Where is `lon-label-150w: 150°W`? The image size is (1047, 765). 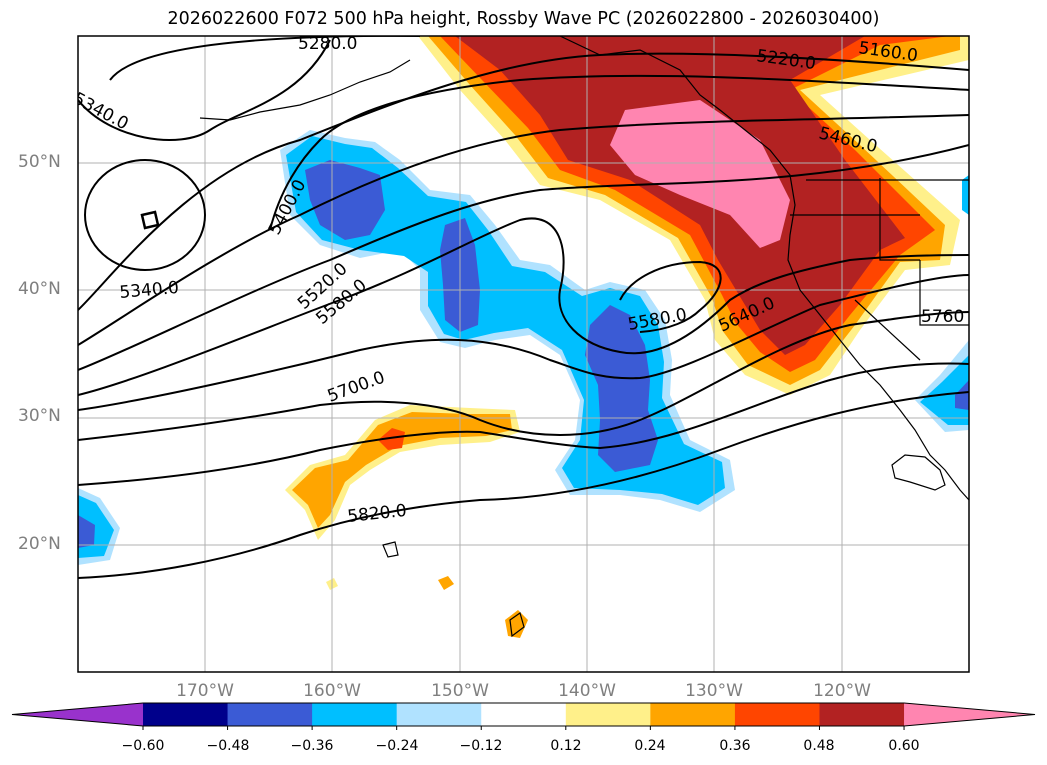
lon-label-150w: 150°W is located at coordinates (460, 691).